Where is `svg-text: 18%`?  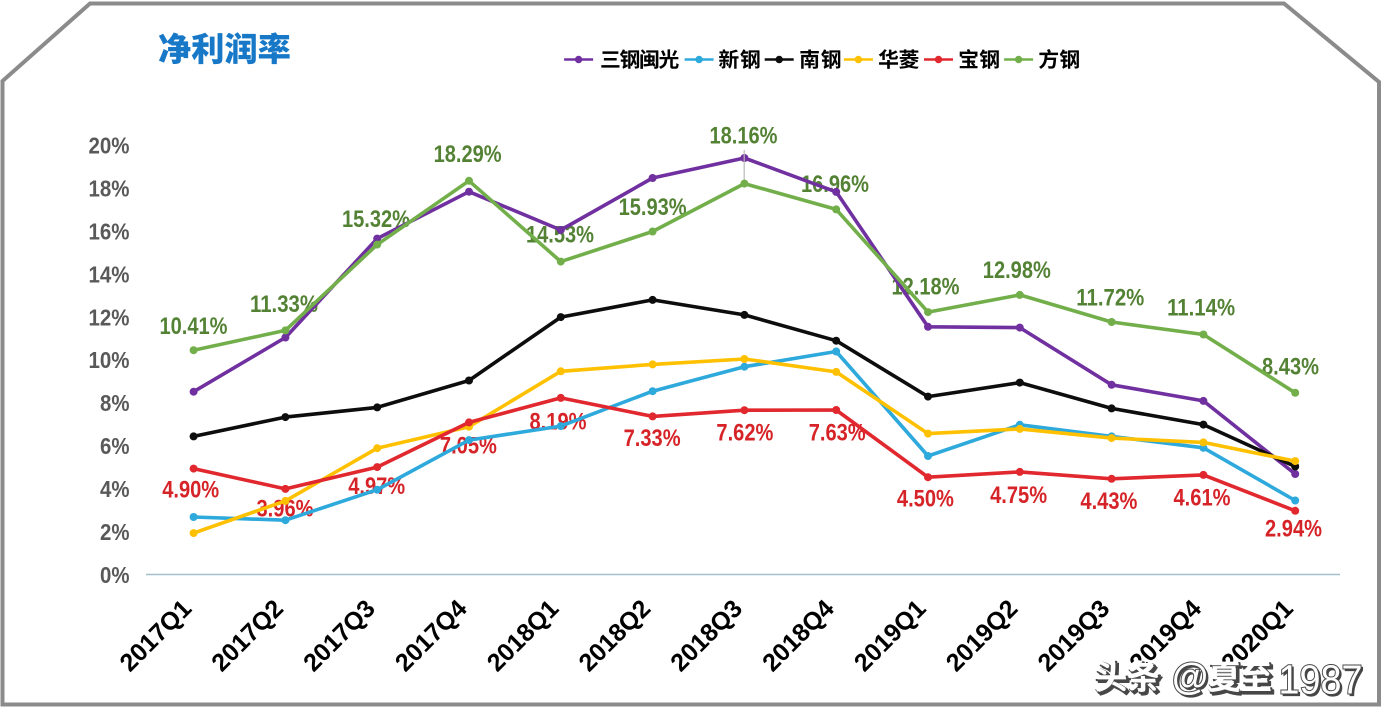
svg-text: 18% is located at coordinates (109, 189).